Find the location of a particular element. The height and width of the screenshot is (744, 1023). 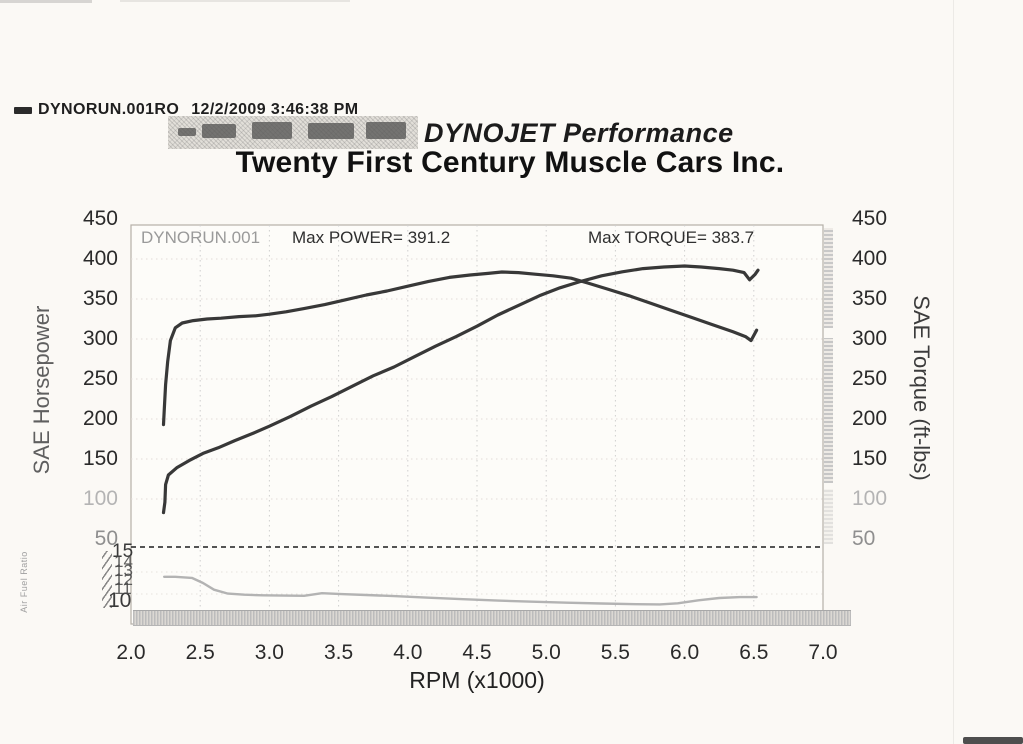

dynojet-brand-text: DYNOJET Performance is located at coordinates (579, 133).